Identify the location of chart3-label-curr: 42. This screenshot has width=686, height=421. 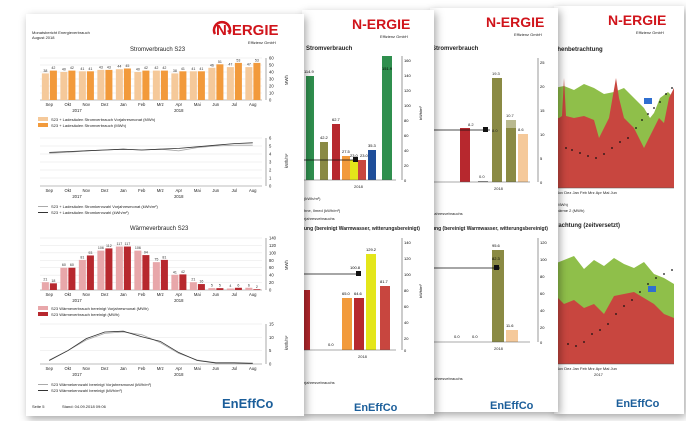
(183, 272).